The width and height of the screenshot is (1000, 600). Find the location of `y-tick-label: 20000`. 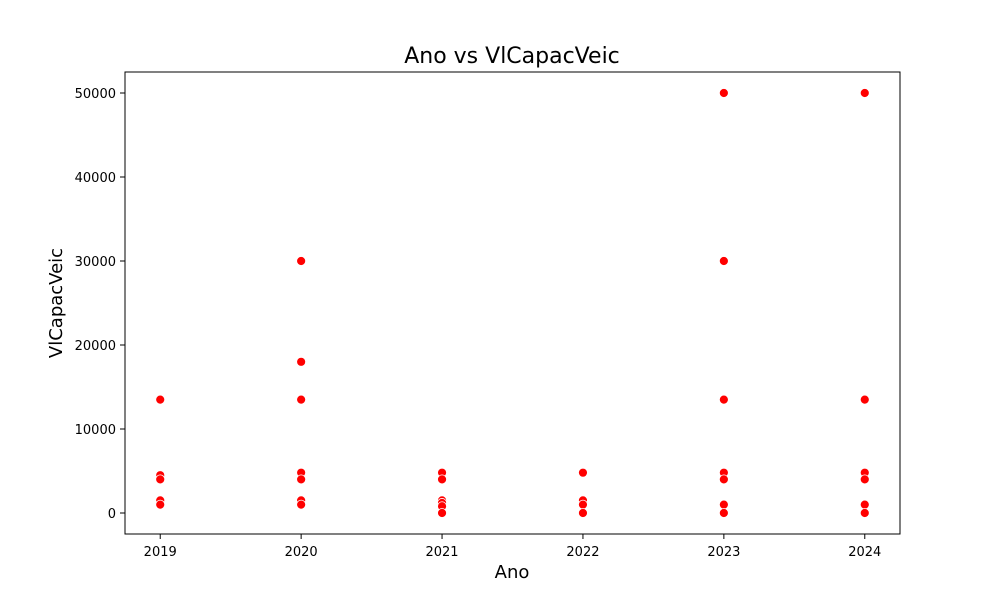

y-tick-label: 20000 is located at coordinates (95, 346).